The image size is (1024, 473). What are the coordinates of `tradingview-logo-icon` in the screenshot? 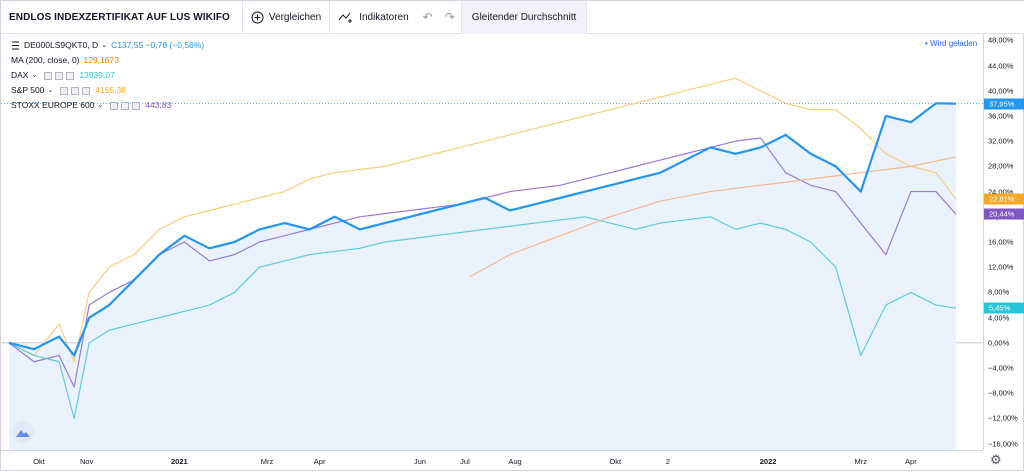 It's located at (23, 432).